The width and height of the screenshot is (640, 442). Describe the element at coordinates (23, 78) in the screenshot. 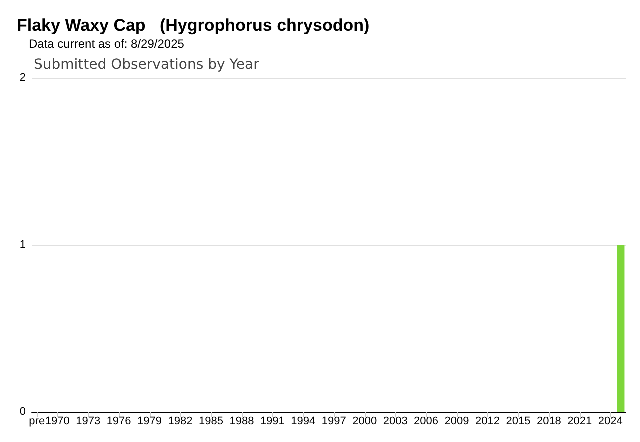

I see `y-tick-label: 2` at that location.